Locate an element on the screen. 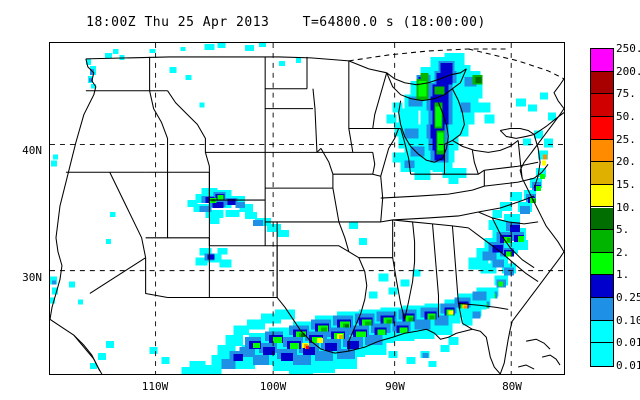 The image size is (640, 400). colorbar-tick-25: 25. is located at coordinates (626, 139).